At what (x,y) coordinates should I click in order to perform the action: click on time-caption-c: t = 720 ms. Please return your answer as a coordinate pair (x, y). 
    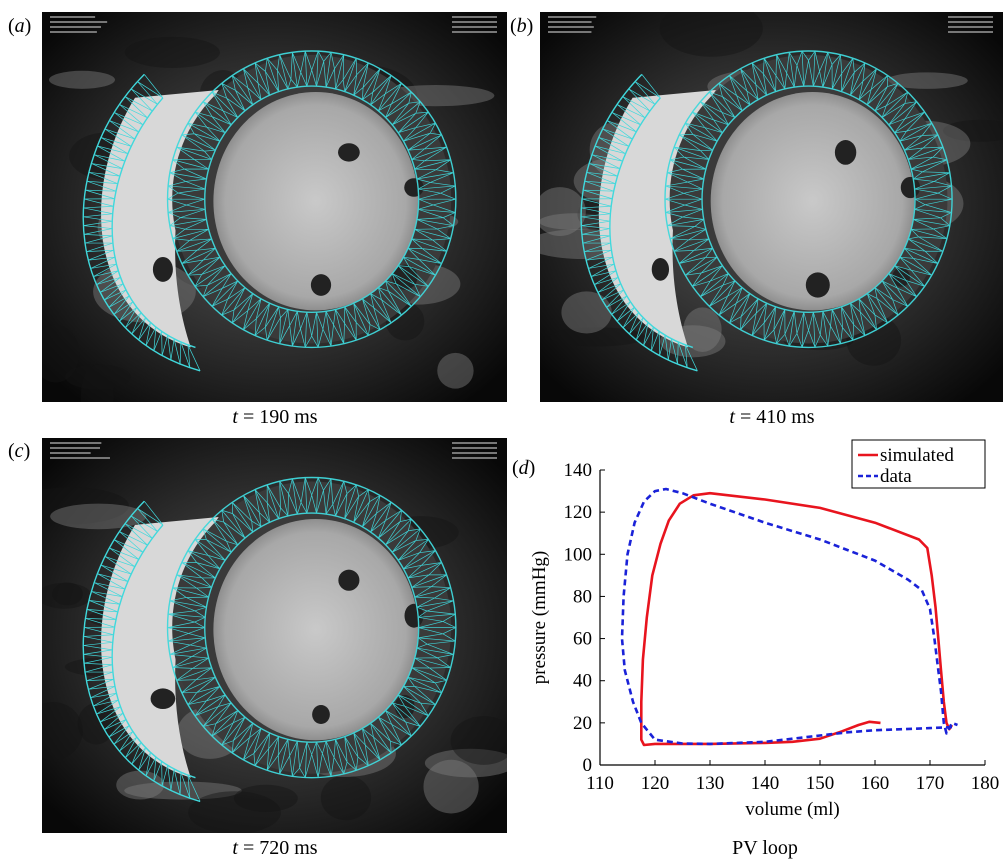
    Looking at the image, I should click on (275, 848).